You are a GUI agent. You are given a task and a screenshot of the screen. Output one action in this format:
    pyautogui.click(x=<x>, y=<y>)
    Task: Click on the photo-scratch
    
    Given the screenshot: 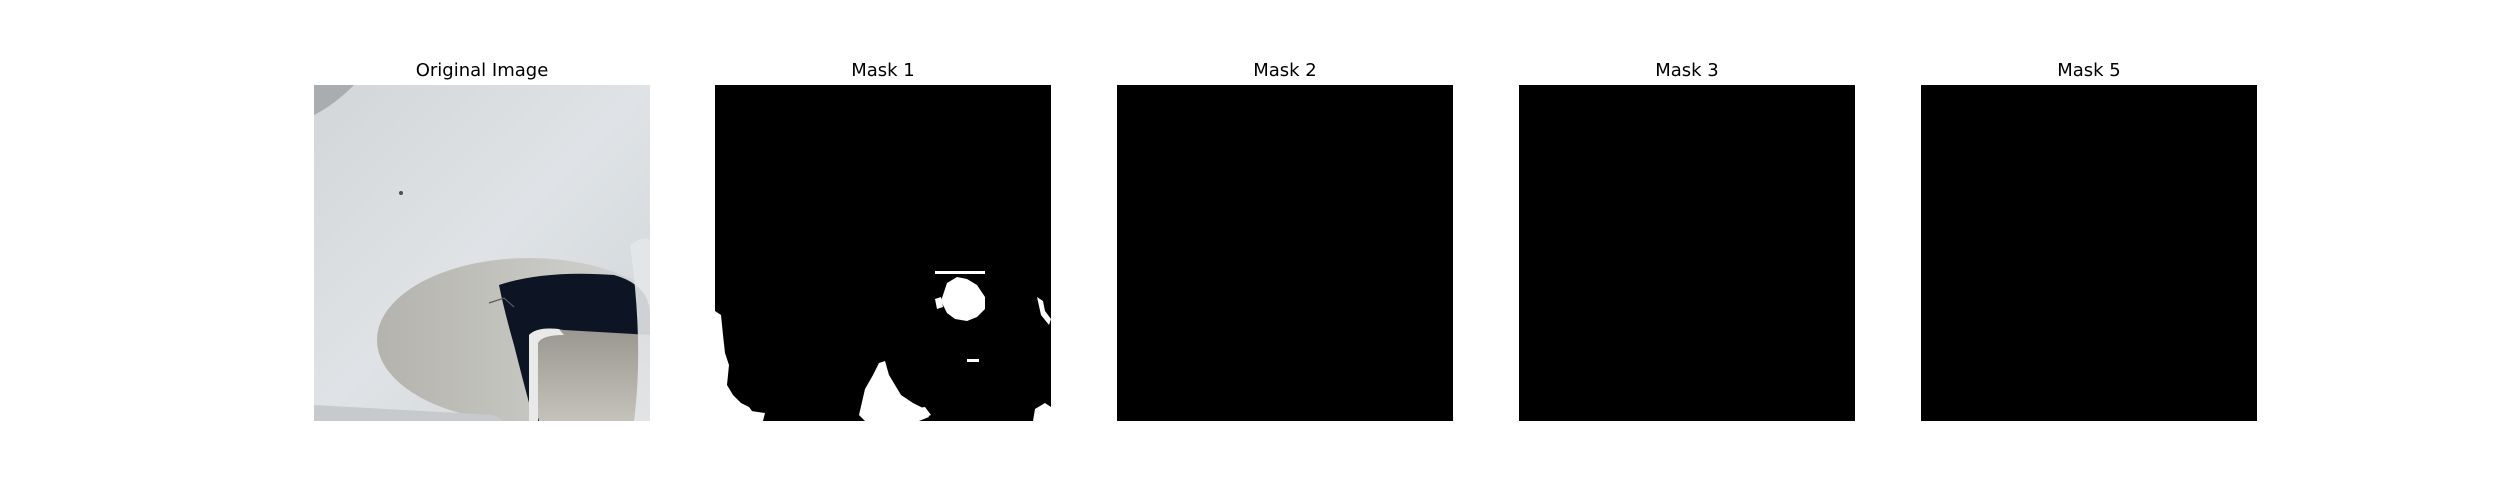 What is the action you would take?
    pyautogui.click(x=501, y=302)
    